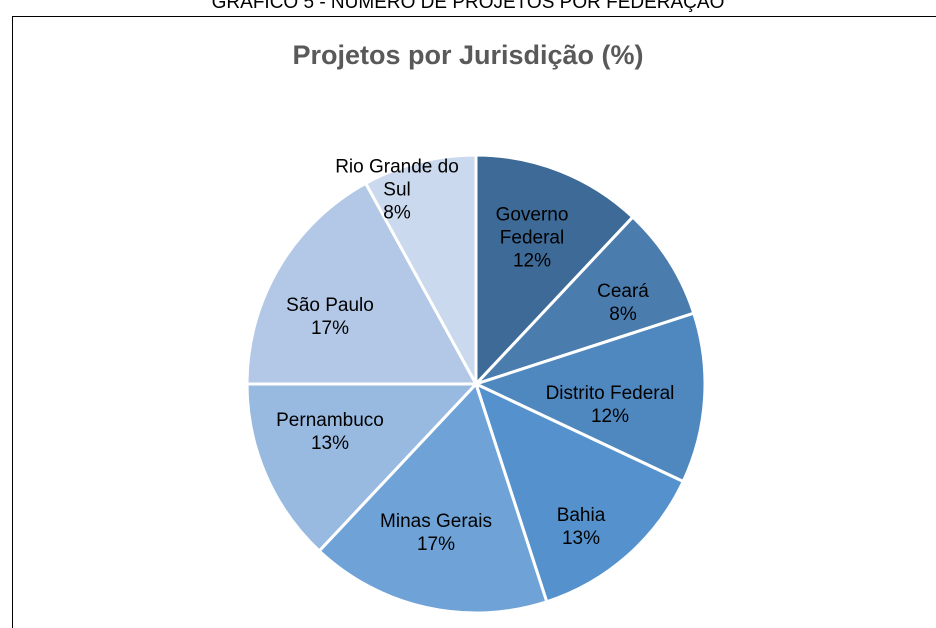  I want to click on data-label: Pernambuco 13%, so click(330, 432).